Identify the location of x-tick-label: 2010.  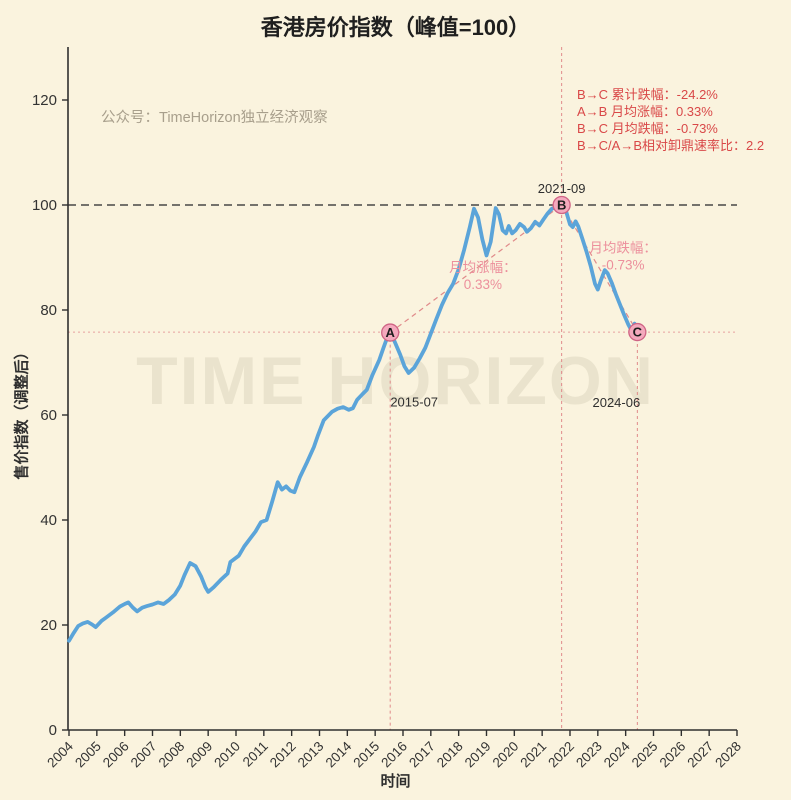
(227, 755).